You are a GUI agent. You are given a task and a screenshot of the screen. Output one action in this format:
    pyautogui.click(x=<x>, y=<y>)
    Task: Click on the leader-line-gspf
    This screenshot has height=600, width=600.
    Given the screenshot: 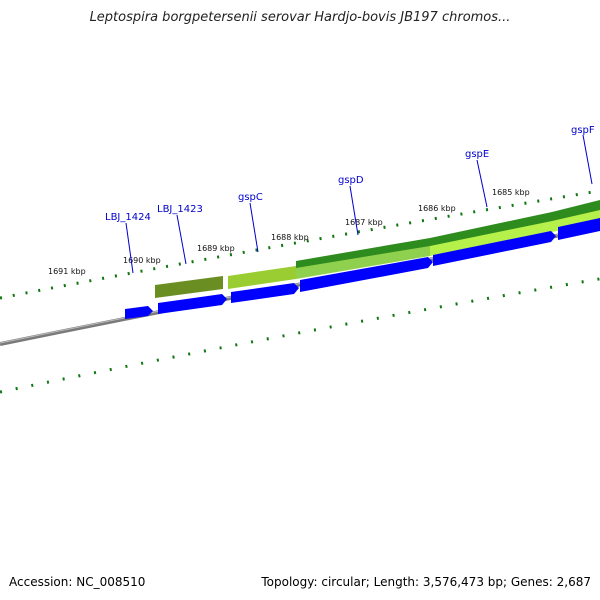 What is the action you would take?
    pyautogui.click(x=587, y=159)
    